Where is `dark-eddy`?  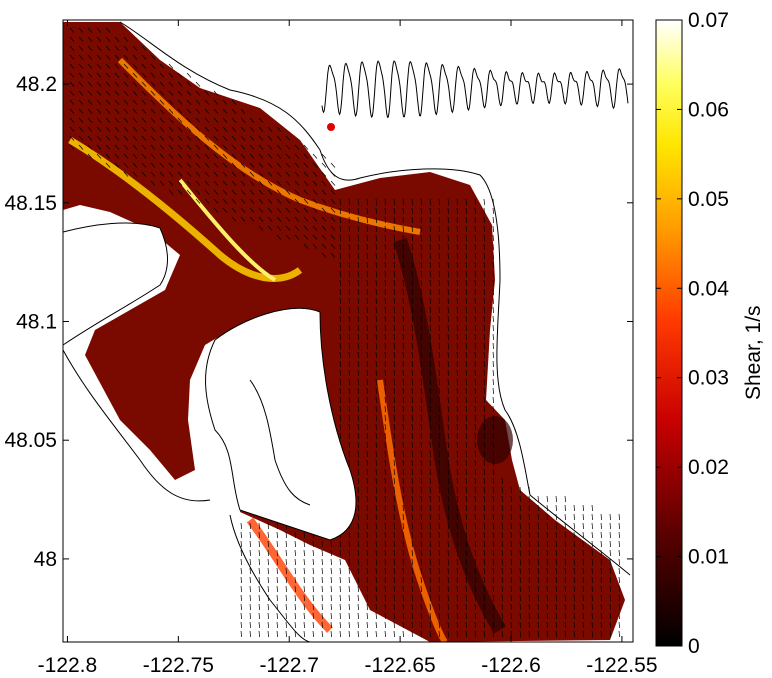 dark-eddy is located at coordinates (495, 440).